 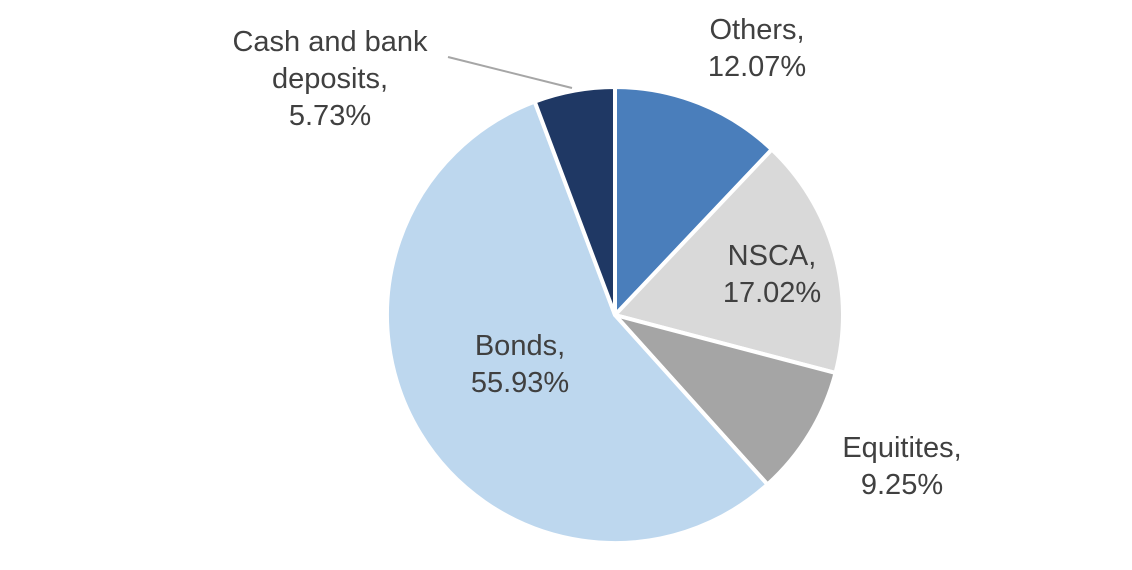 I want to click on data-label-equitites-line1: Equitites,, so click(x=902, y=448).